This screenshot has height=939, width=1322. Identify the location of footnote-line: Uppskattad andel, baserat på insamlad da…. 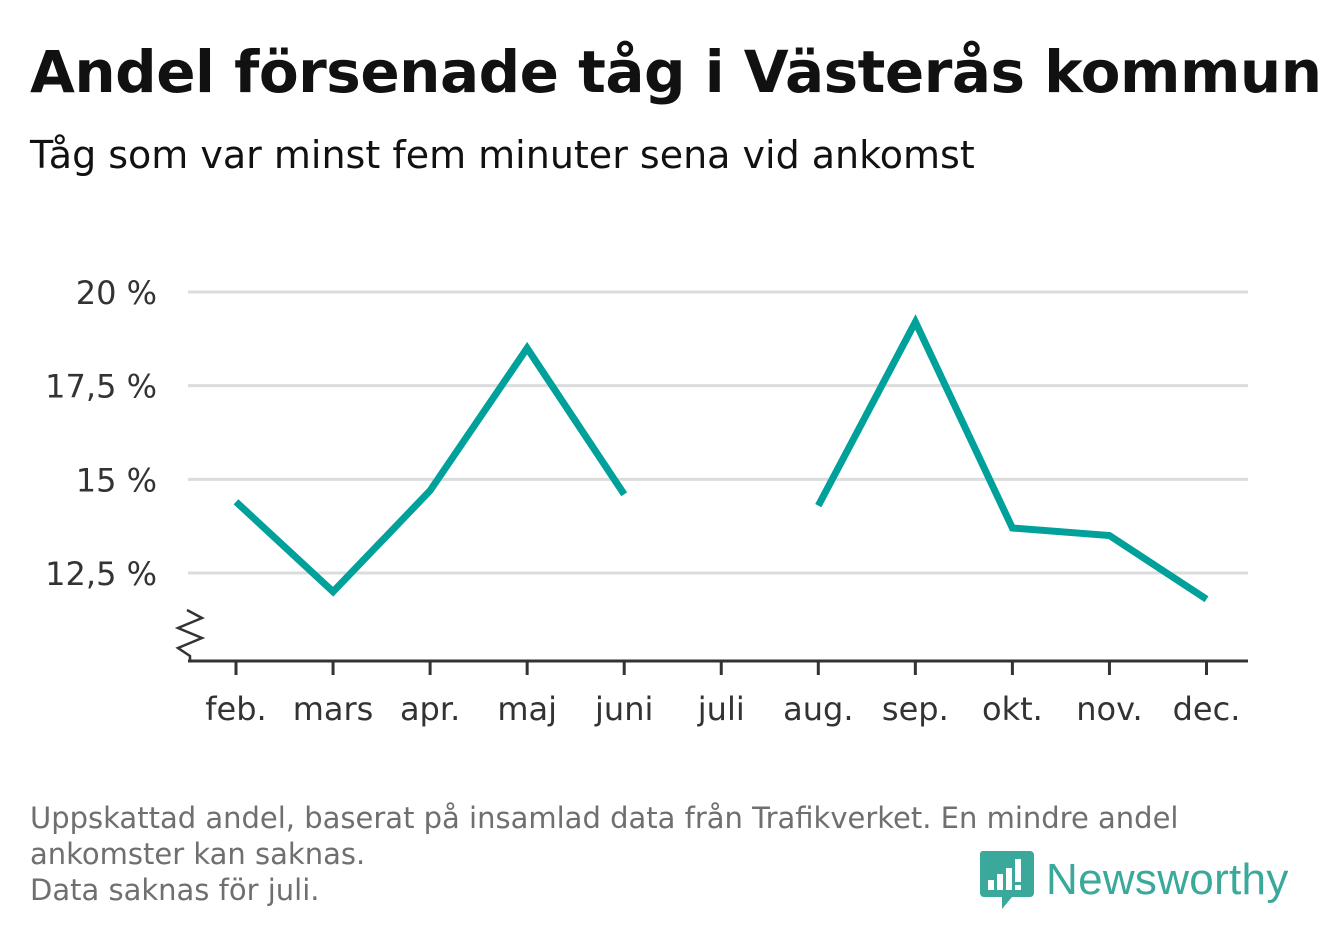
(604, 818).